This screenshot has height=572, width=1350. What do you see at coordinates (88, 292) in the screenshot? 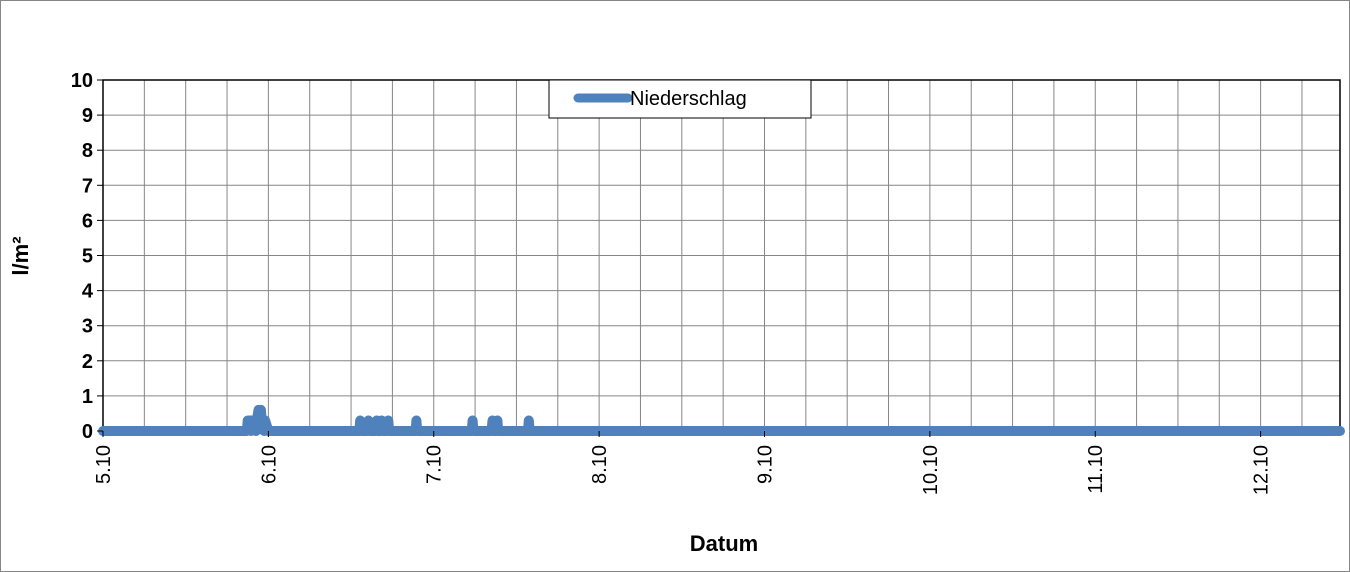
I see `y-tick-label: 4` at bounding box center [88, 292].